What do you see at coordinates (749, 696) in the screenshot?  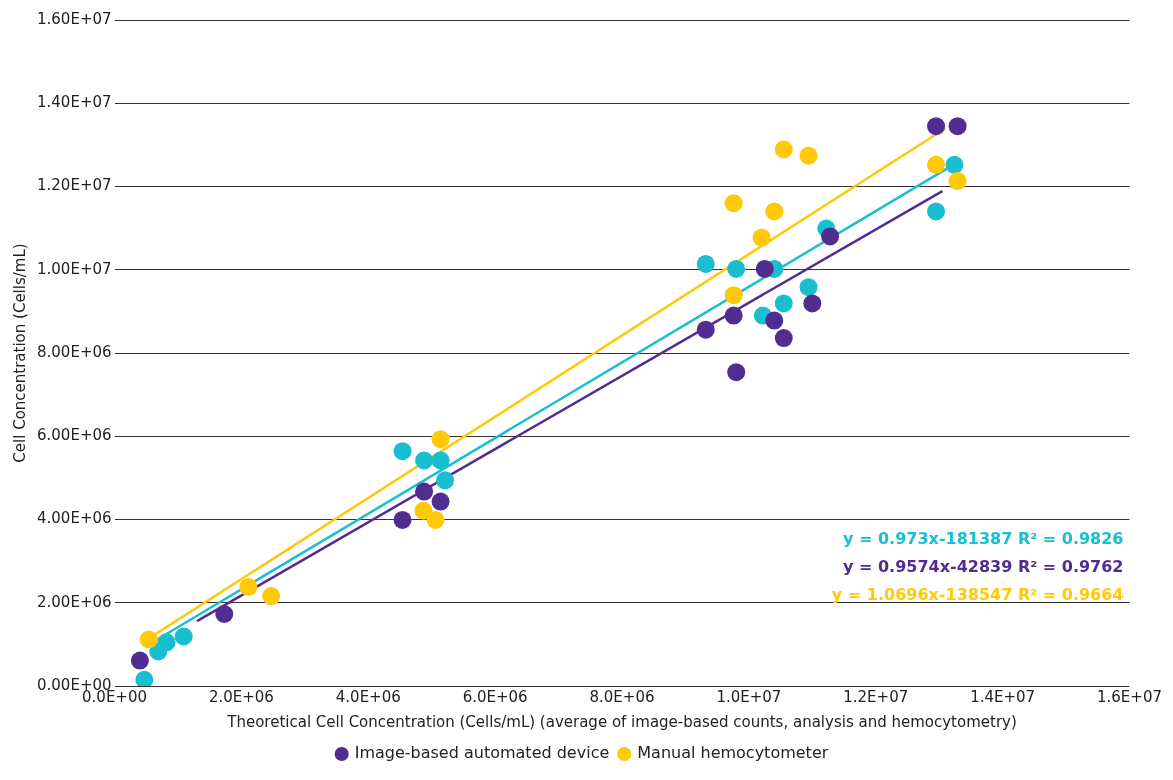 I see `x-tick-label: 1.0E+07` at bounding box center [749, 696].